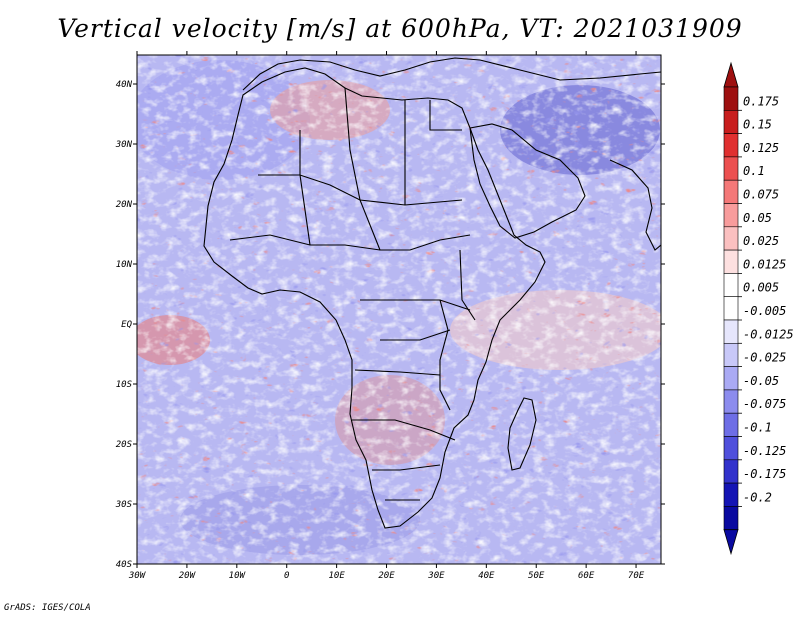  Describe the element at coordinates (124, 505) in the screenshot. I see `lat-label: 30S` at that location.